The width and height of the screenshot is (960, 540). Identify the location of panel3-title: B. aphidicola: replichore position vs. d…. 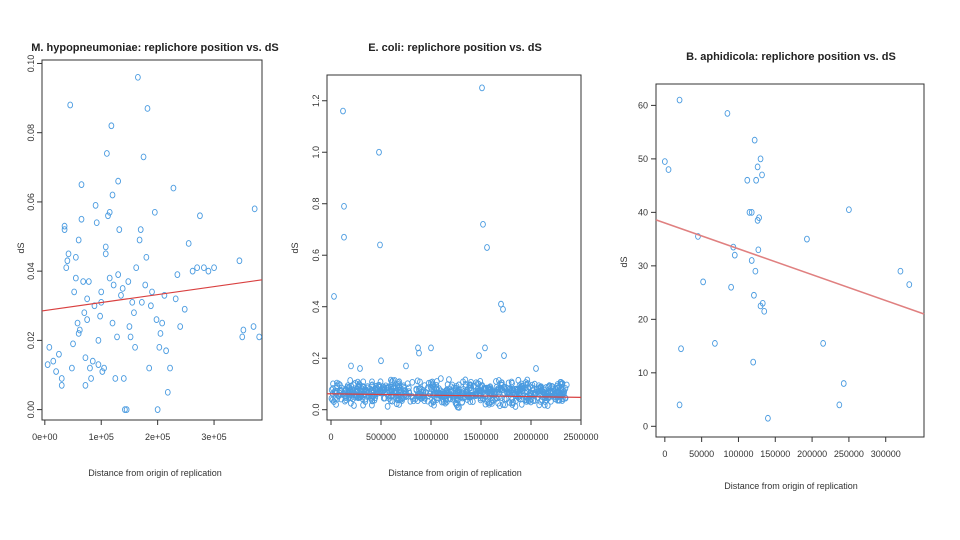
(791, 57).